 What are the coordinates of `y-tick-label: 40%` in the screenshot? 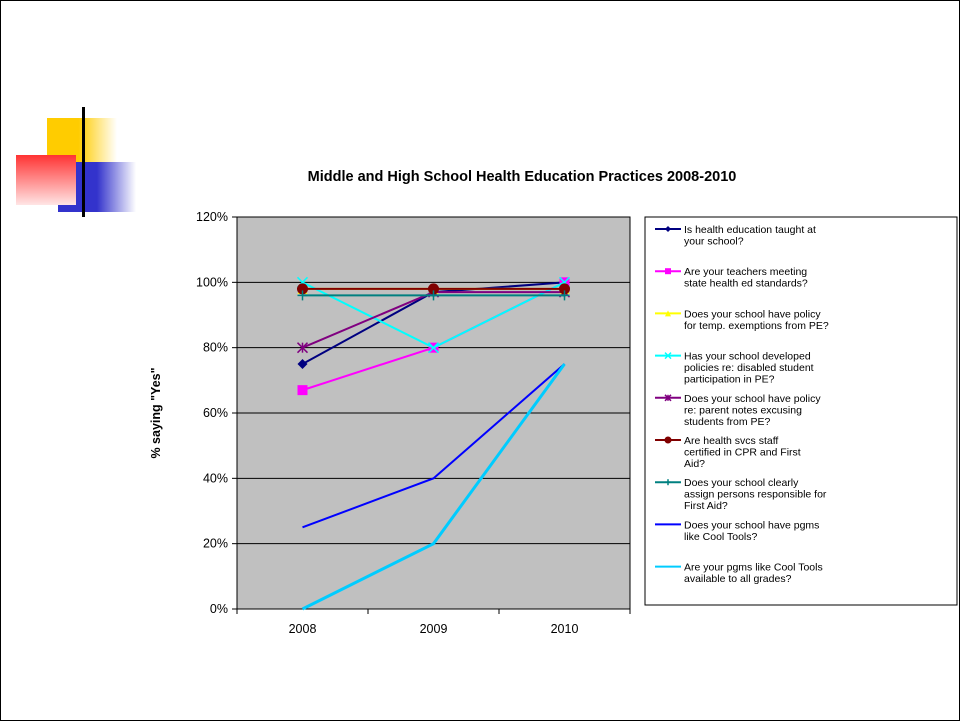 It's located at (215, 478).